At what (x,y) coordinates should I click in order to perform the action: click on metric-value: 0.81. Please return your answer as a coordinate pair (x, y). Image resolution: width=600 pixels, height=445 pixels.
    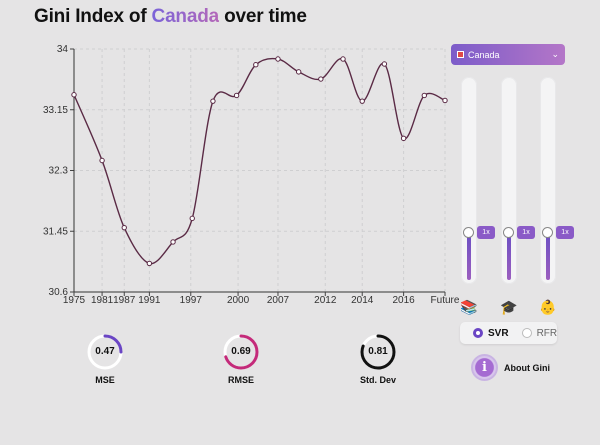
    Looking at the image, I should click on (378, 351).